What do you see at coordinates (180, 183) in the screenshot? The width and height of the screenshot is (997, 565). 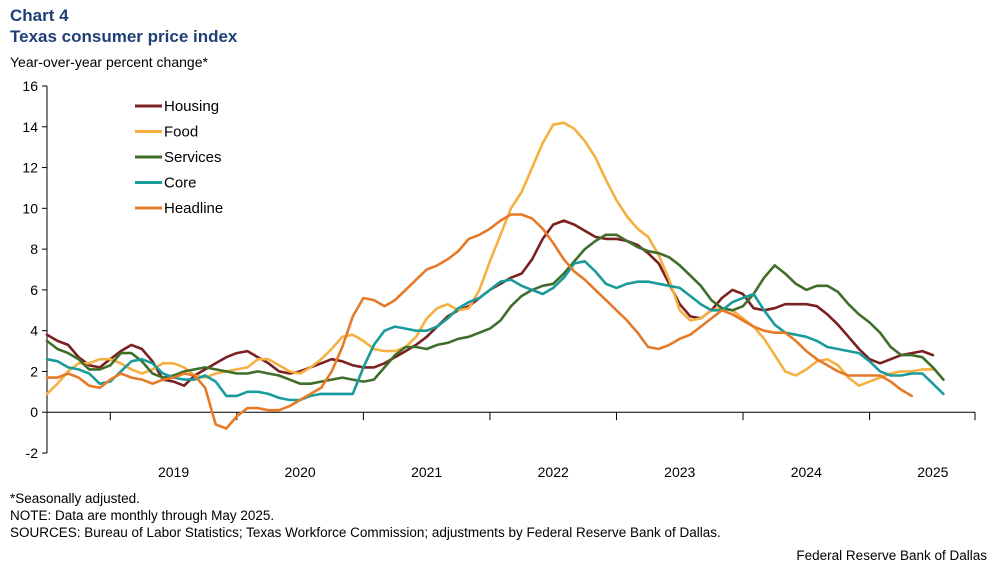 I see `legend-label-core: Core` at bounding box center [180, 183].